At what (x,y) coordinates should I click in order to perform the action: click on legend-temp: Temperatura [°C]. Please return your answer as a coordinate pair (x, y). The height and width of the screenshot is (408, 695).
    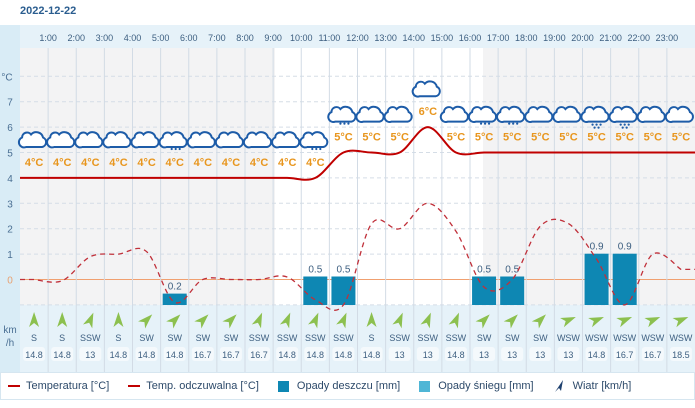
    Looking at the image, I should click on (58, 386).